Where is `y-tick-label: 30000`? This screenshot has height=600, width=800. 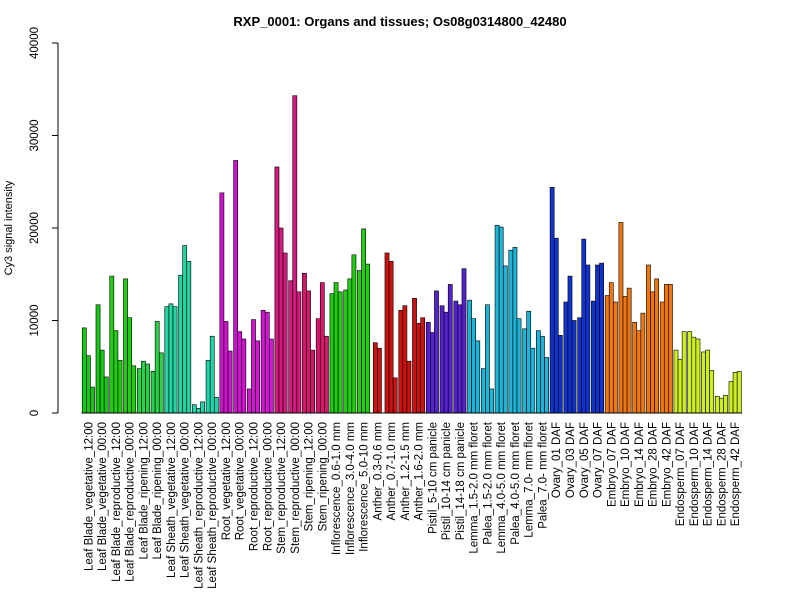 y-tick-label: 30000 is located at coordinates (35, 136).